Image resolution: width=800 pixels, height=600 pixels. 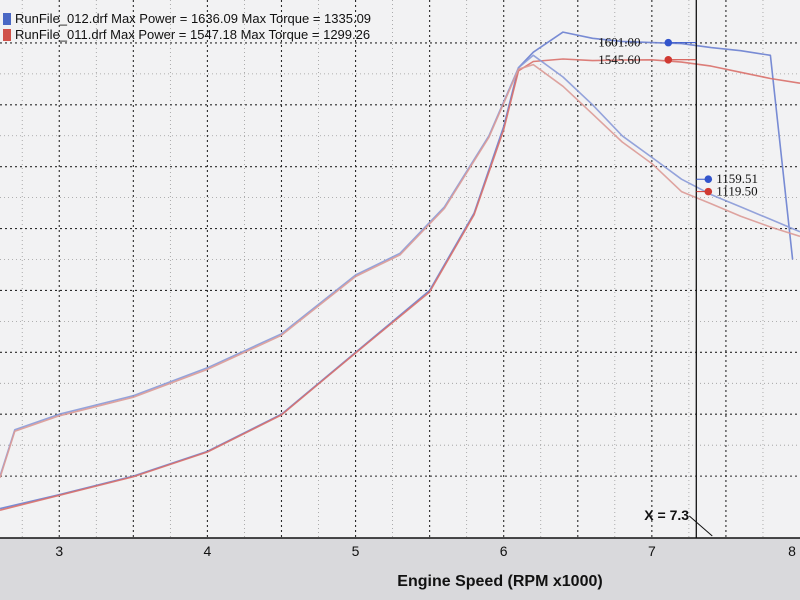 What do you see at coordinates (356, 551) in the screenshot?
I see `x-tick-label: 5` at bounding box center [356, 551].